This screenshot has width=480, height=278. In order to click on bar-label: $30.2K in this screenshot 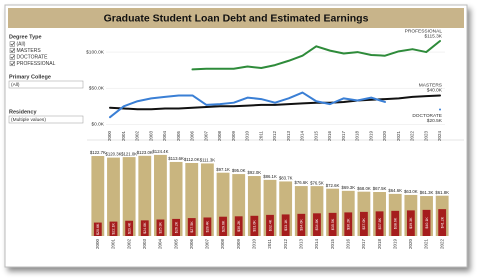, I will do `click(239, 226)`.